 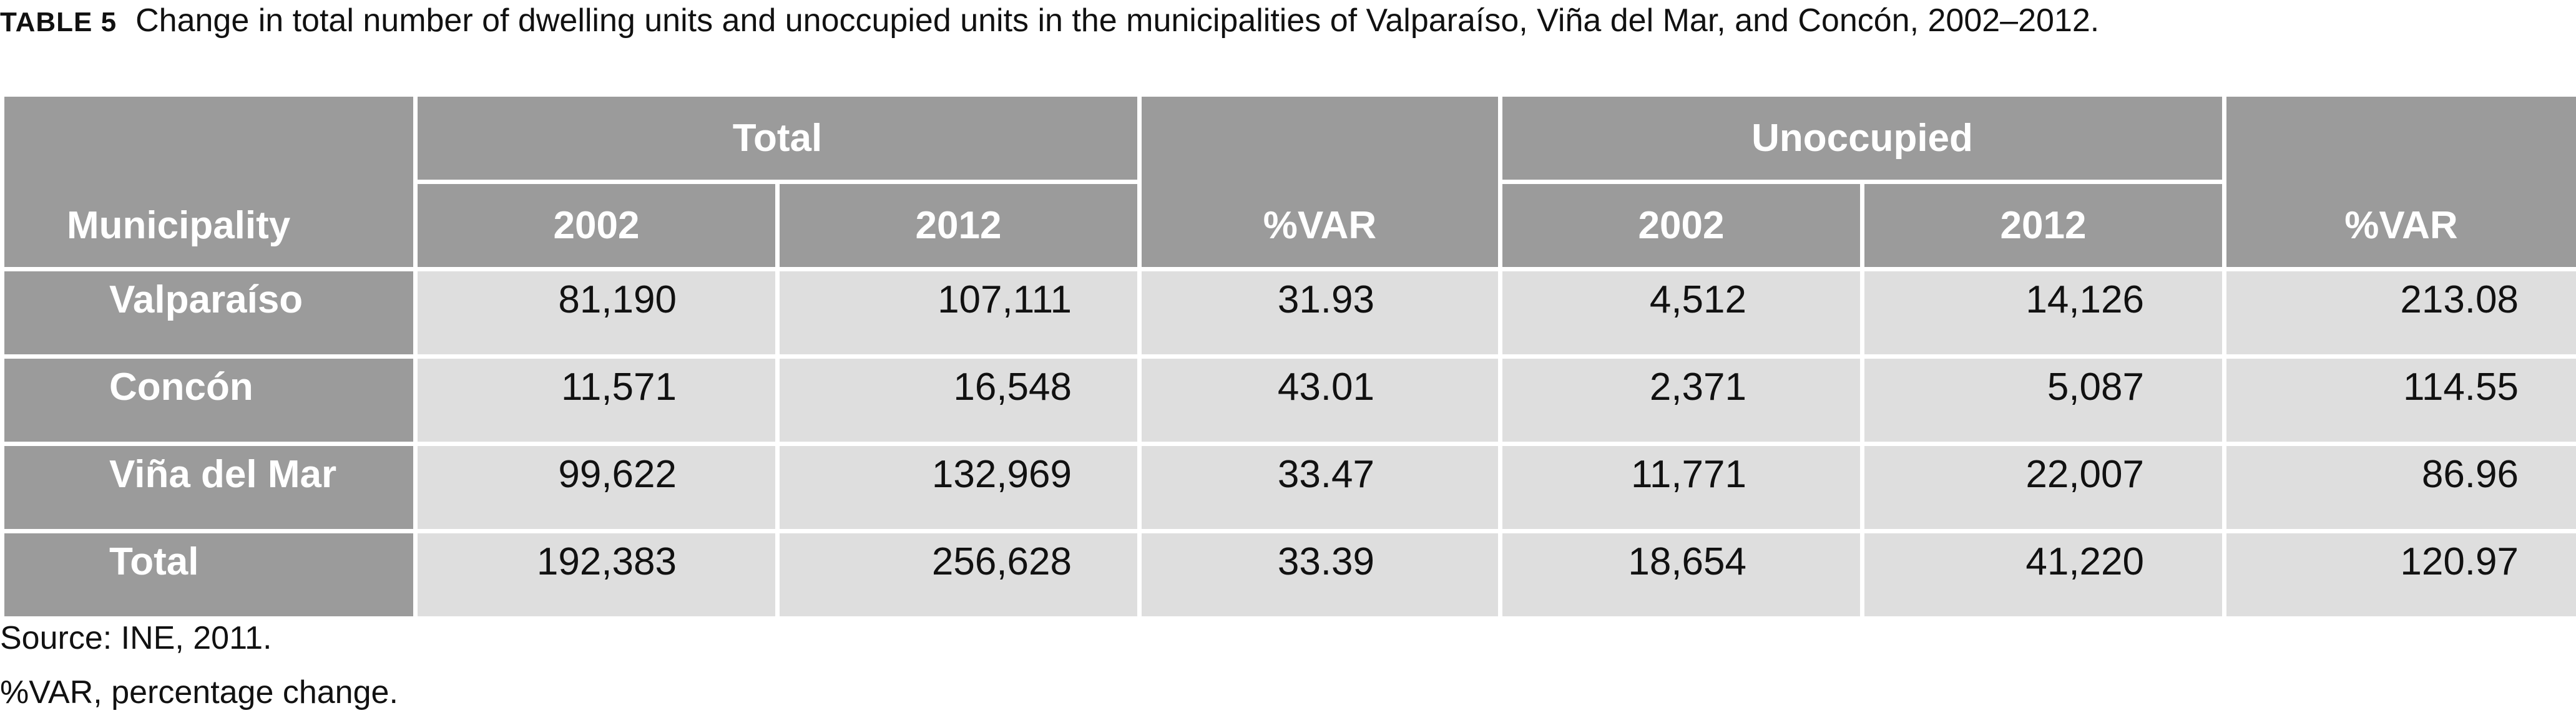 What do you see at coordinates (2043, 487) in the screenshot?
I see `unoccupied-2012-cell: 22,007` at bounding box center [2043, 487].